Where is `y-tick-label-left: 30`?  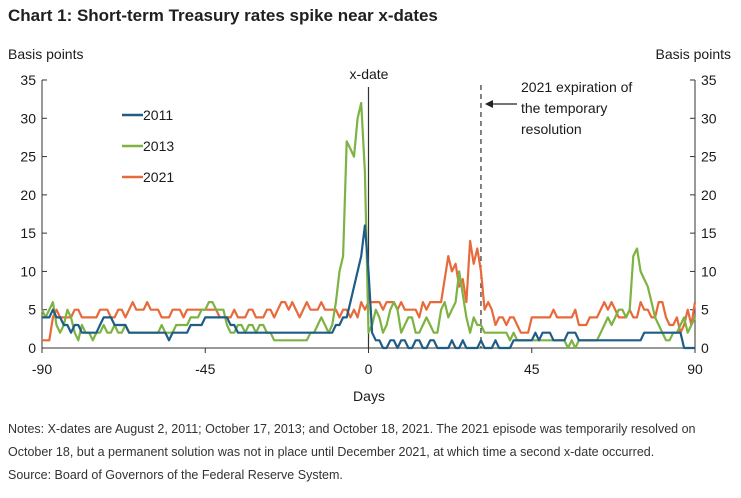 y-tick-label-left: 30 is located at coordinates (28, 118).